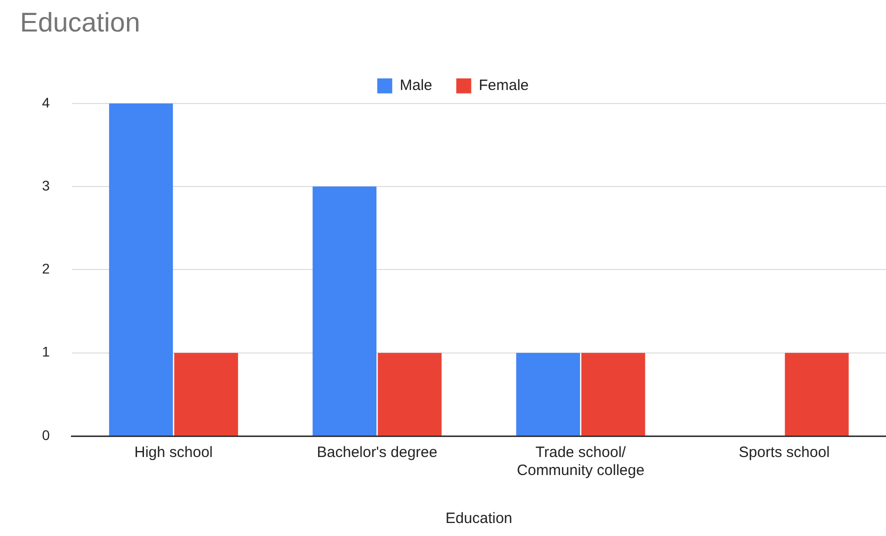 The height and width of the screenshot is (536, 886). I want to click on y-tick-label: 1, so click(46, 352).